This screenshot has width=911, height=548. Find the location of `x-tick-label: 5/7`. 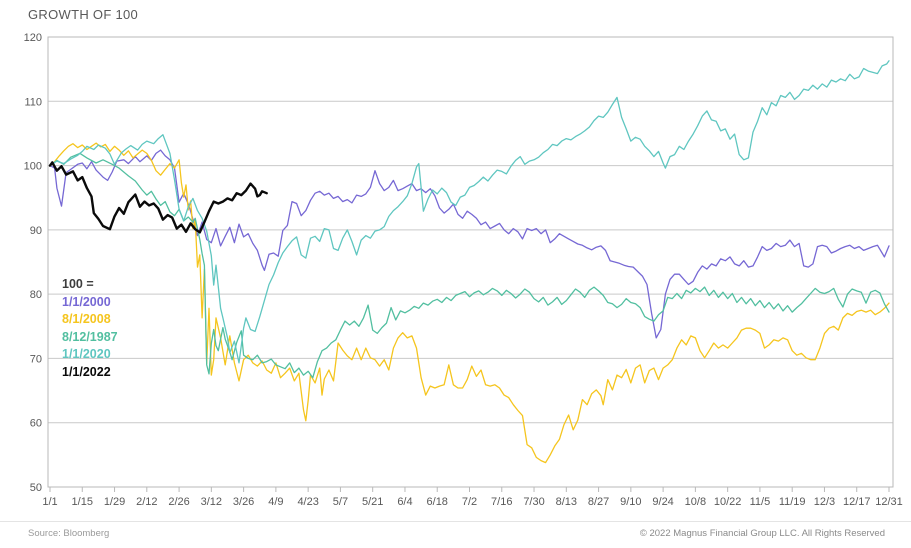

x-tick-label: 5/7 is located at coordinates (340, 502).